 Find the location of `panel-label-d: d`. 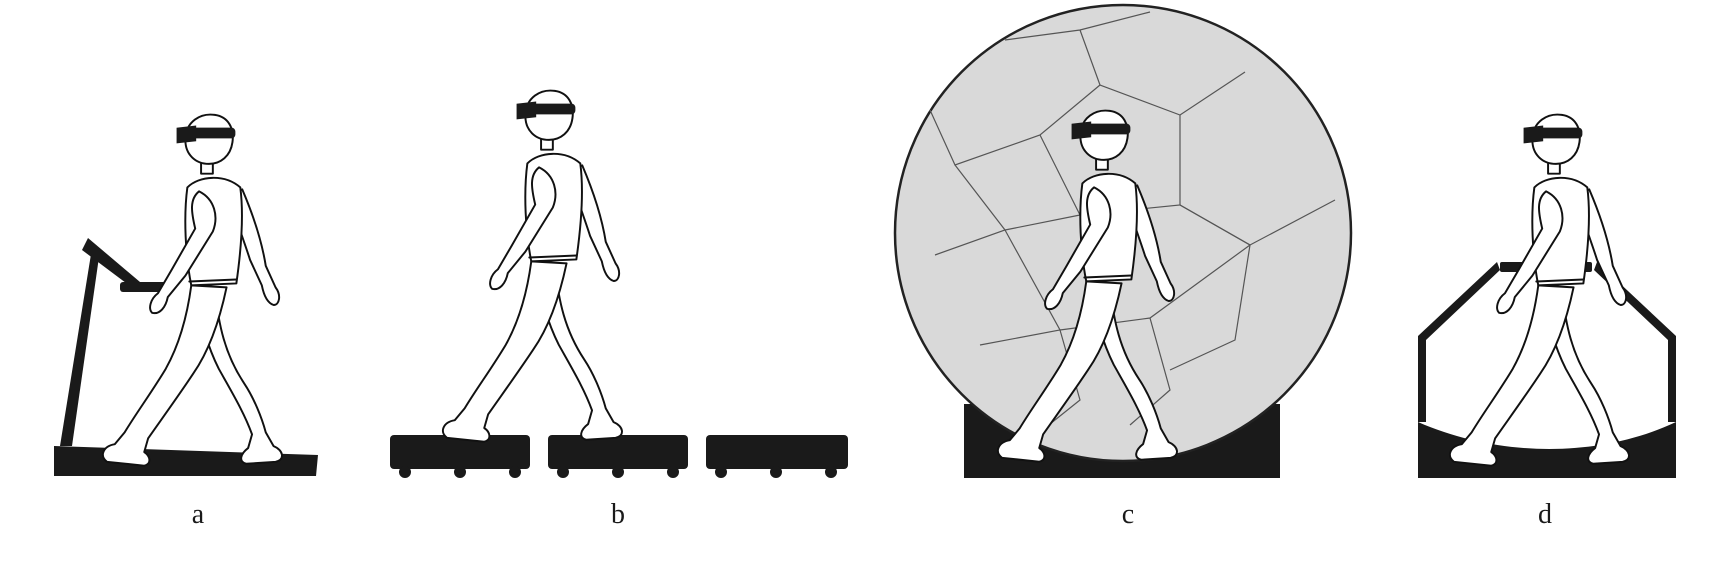

panel-label-d: d is located at coordinates (1545, 514).